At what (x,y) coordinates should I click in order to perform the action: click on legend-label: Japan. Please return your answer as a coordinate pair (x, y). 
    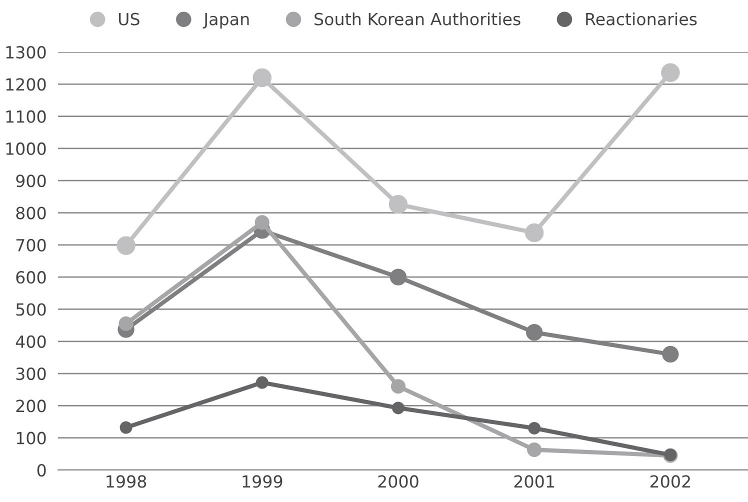
    Looking at the image, I should click on (225, 21).